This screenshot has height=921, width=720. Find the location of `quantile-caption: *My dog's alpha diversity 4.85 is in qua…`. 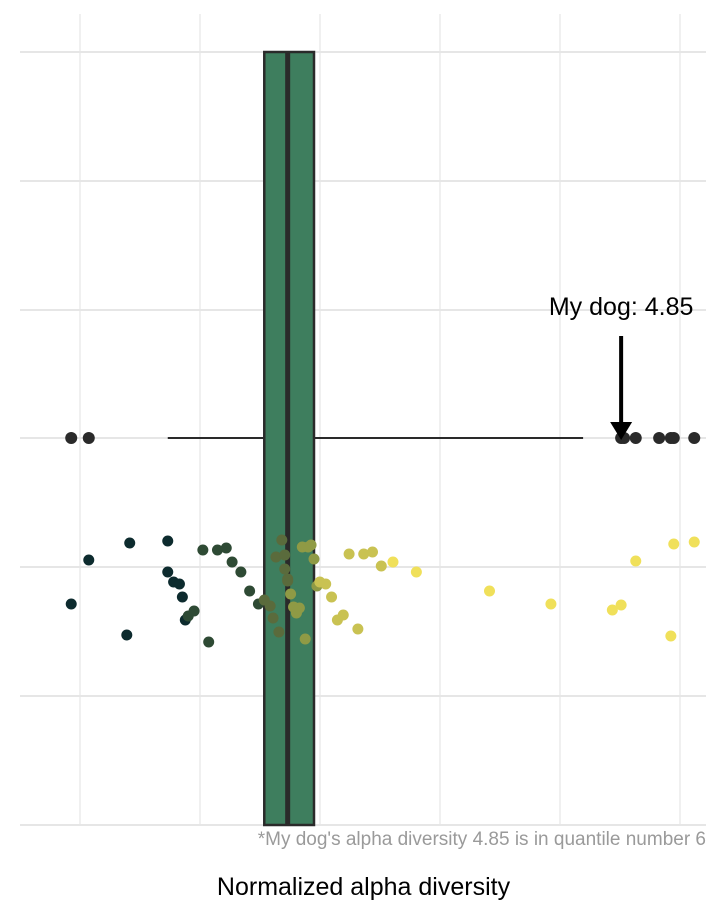

quantile-caption: *My dog's alpha diversity 4.85 is in qua… is located at coordinates (481, 839).